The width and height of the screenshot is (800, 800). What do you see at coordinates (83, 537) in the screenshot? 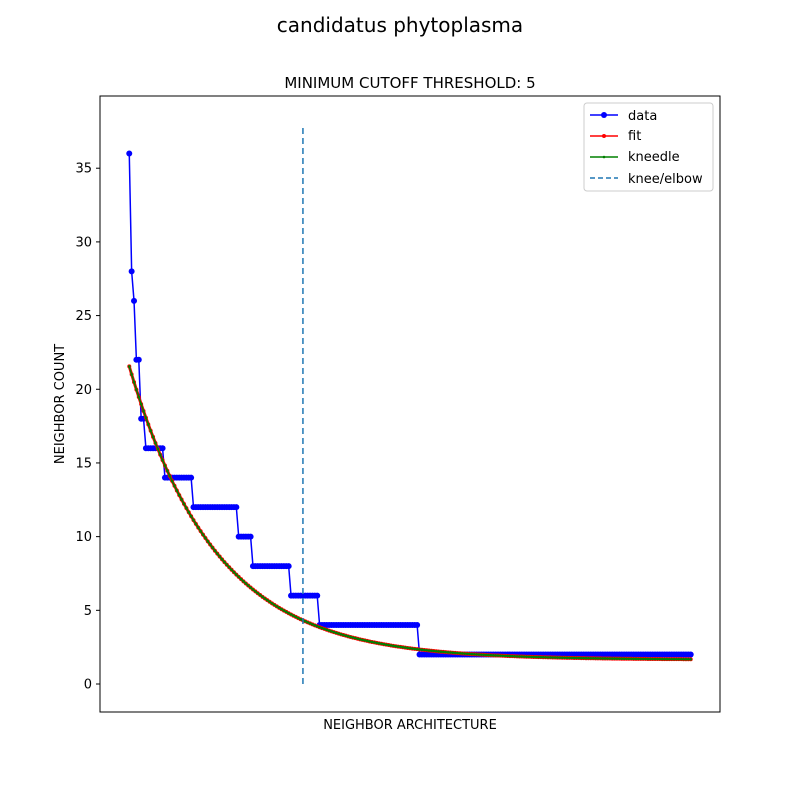
I see `y-tick-label: 10` at bounding box center [83, 537].